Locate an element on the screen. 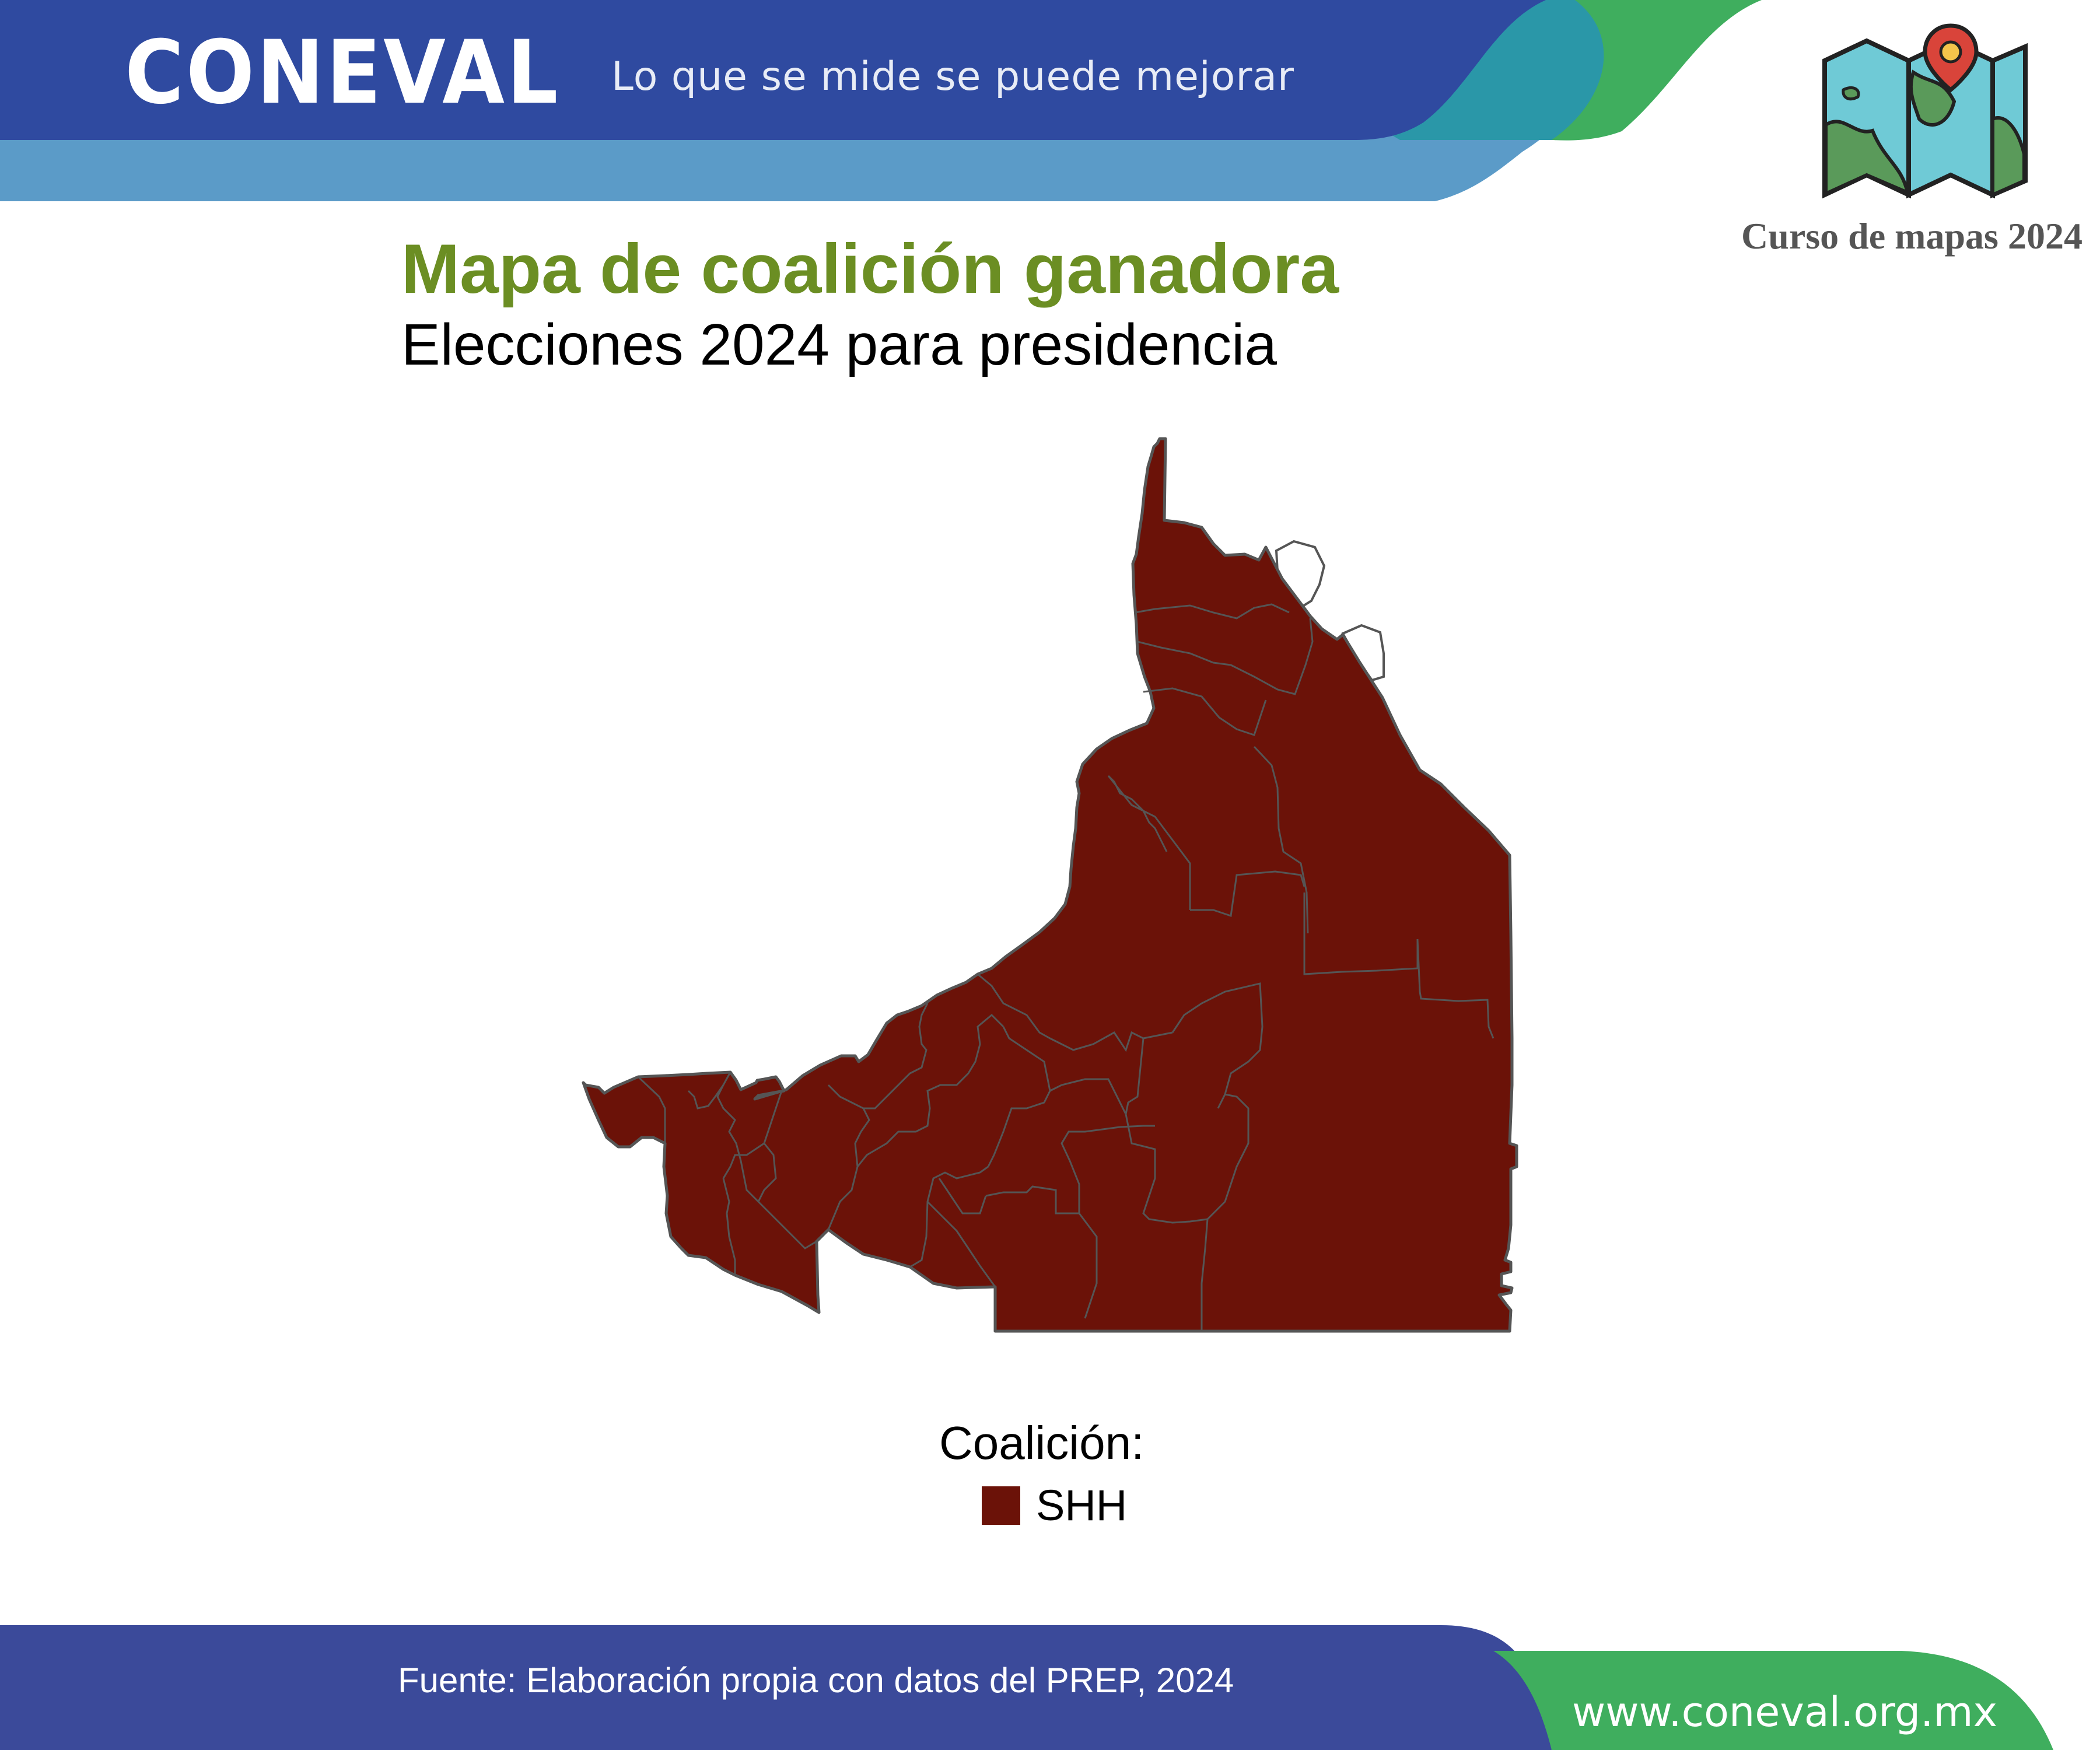 This screenshot has width=2100, height=1750. folded-map-with-pin-icon is located at coordinates (1925, 111).